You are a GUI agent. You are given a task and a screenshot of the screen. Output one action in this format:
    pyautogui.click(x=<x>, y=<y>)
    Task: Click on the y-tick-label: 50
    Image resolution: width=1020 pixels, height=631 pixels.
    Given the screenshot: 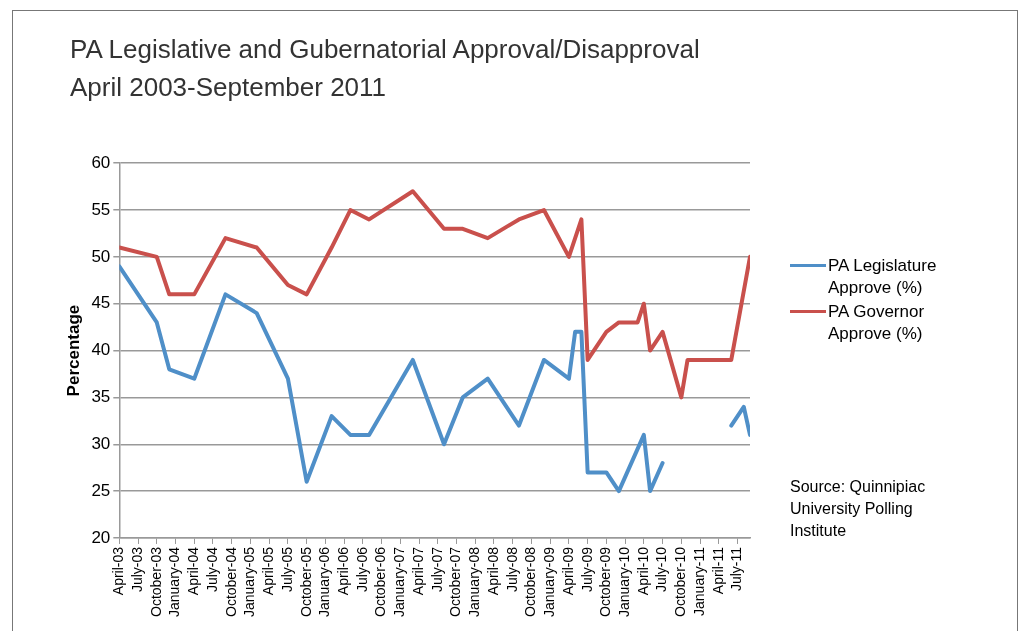 What is the action you would take?
    pyautogui.click(x=101, y=256)
    